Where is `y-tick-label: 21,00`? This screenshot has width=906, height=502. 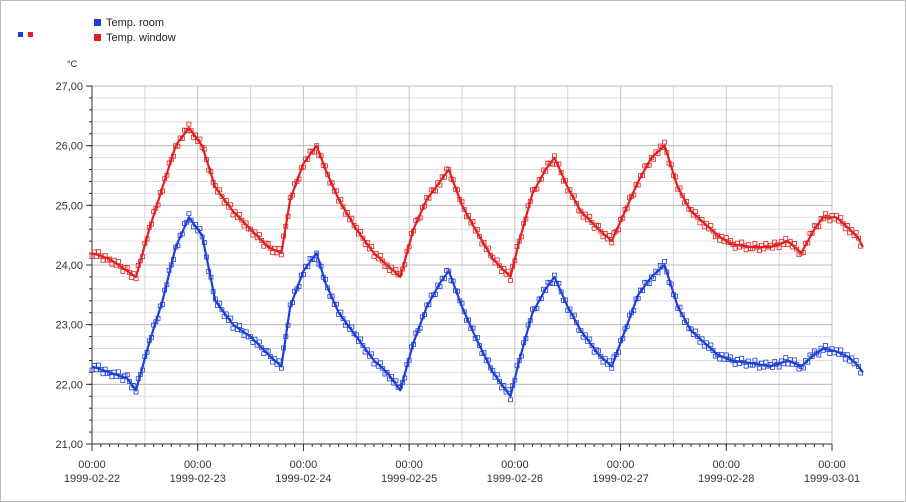 y-tick-label: 21,00 is located at coordinates (69, 445).